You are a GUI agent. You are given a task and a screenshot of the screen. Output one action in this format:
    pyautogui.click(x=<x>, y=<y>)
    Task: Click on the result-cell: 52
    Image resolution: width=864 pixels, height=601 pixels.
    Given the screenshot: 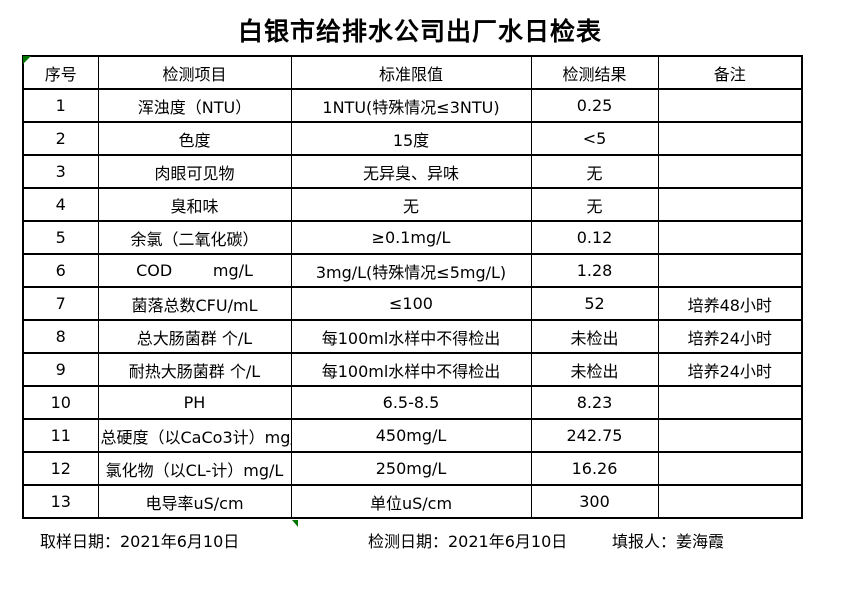 What is the action you would take?
    pyautogui.click(x=594, y=303)
    